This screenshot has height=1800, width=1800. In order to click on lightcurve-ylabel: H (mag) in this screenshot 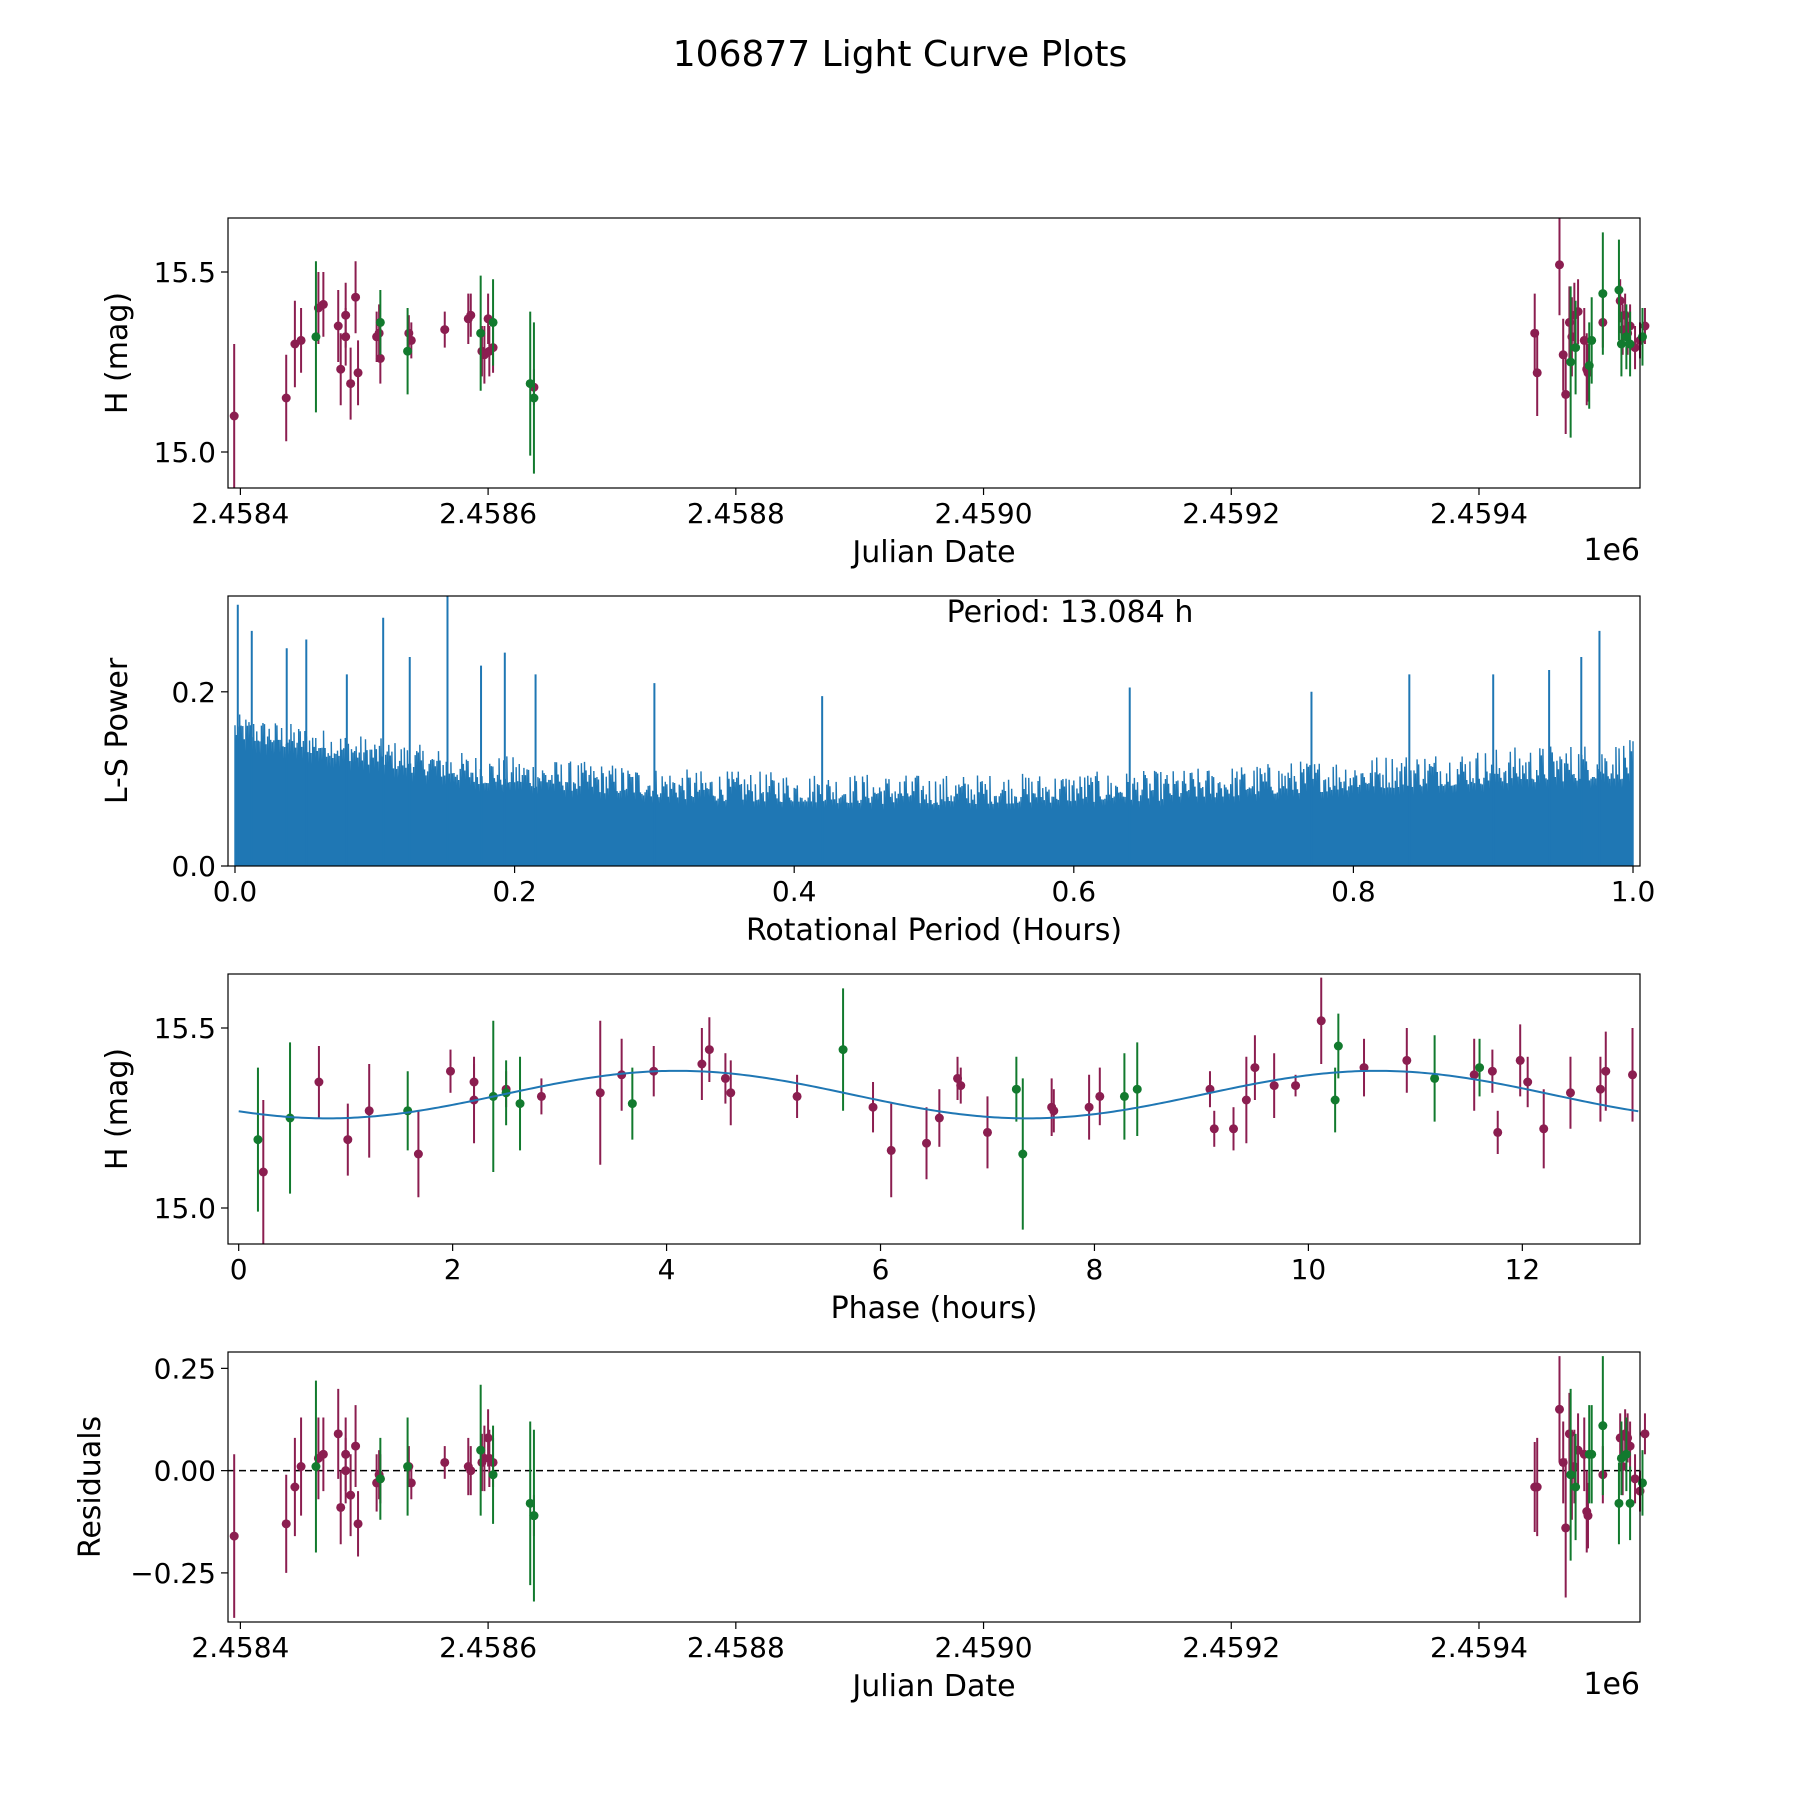, I will do `click(117, 353)`.